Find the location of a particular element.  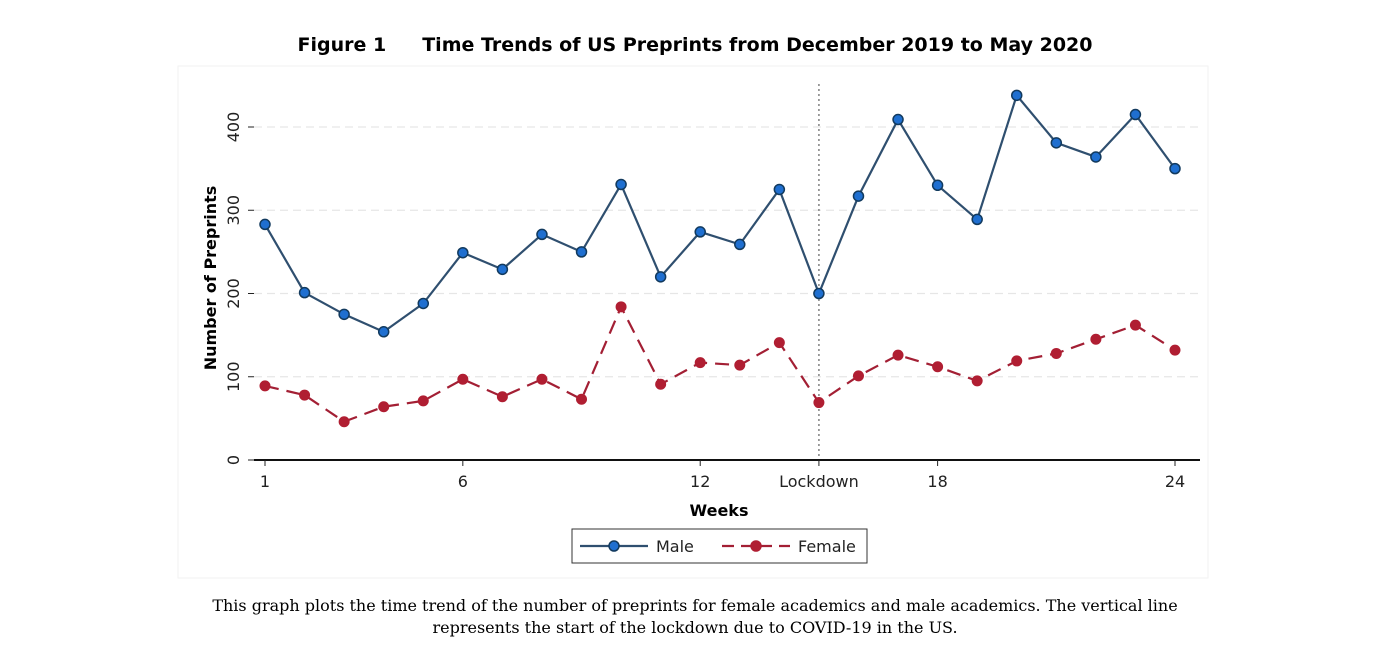

x-tick-label: 12 is located at coordinates (700, 481).